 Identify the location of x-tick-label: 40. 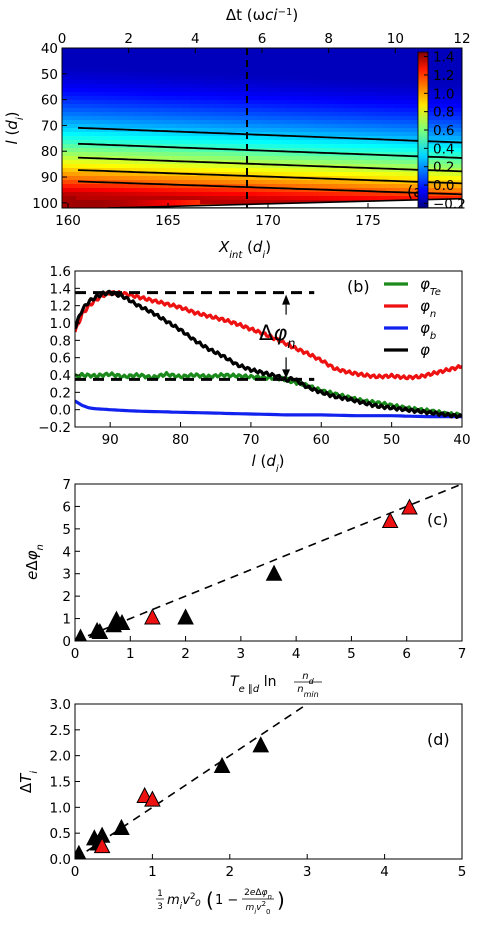
(461, 440).